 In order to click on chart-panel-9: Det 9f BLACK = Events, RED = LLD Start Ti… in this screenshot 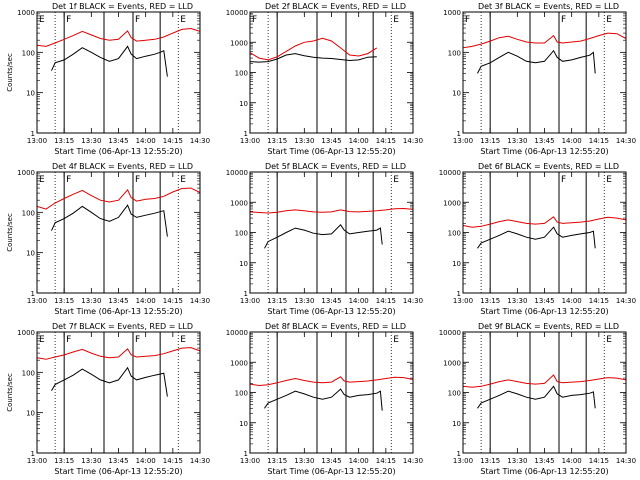, I will do `click(537, 399)`.